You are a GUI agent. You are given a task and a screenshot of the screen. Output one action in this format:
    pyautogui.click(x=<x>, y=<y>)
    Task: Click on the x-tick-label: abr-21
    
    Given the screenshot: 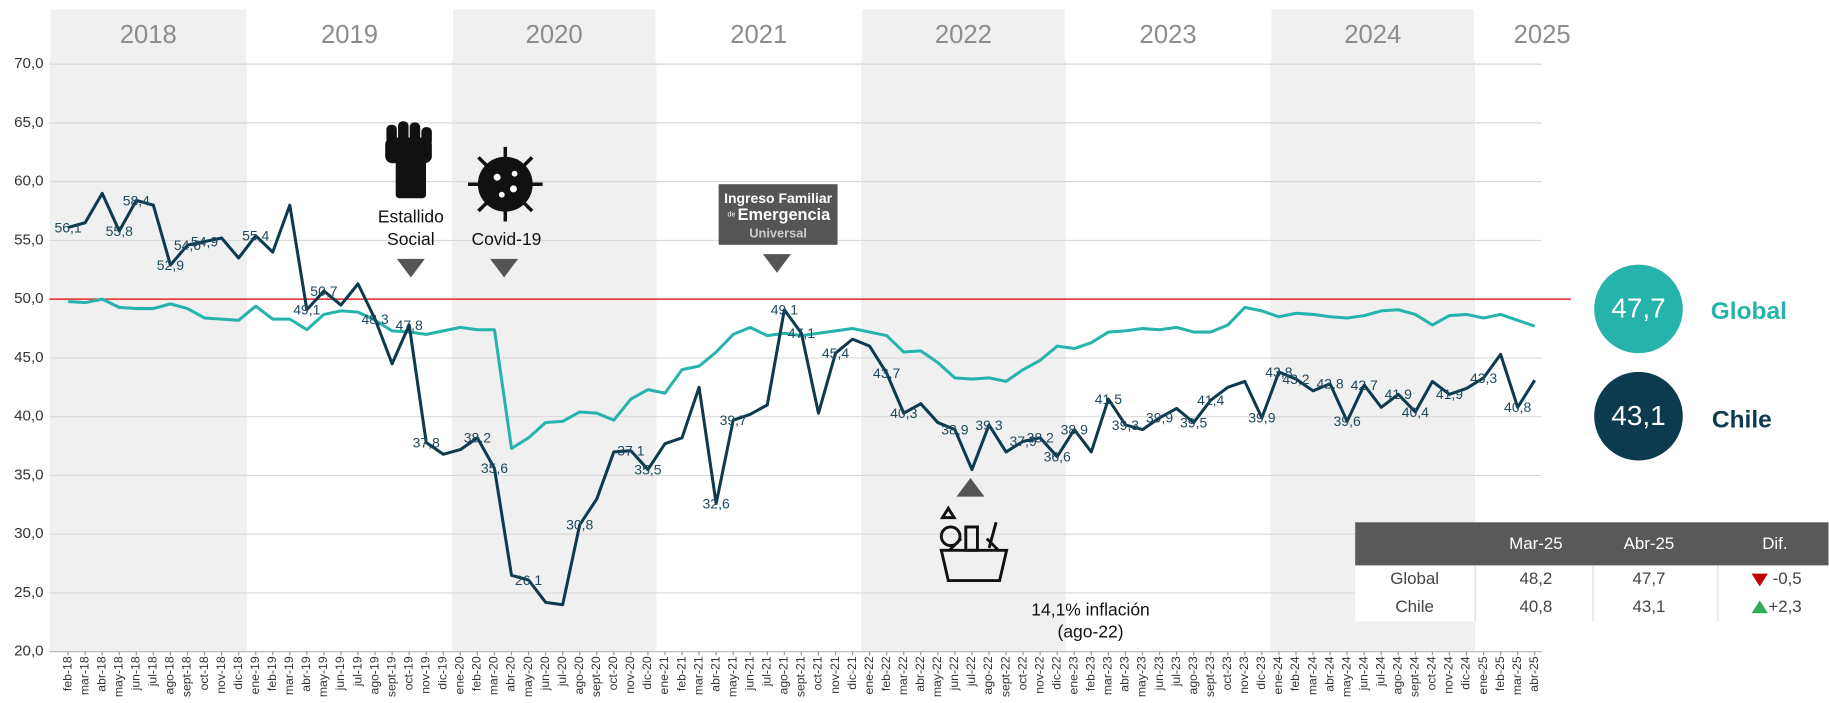 What is the action you would take?
    pyautogui.click(x=715, y=674)
    